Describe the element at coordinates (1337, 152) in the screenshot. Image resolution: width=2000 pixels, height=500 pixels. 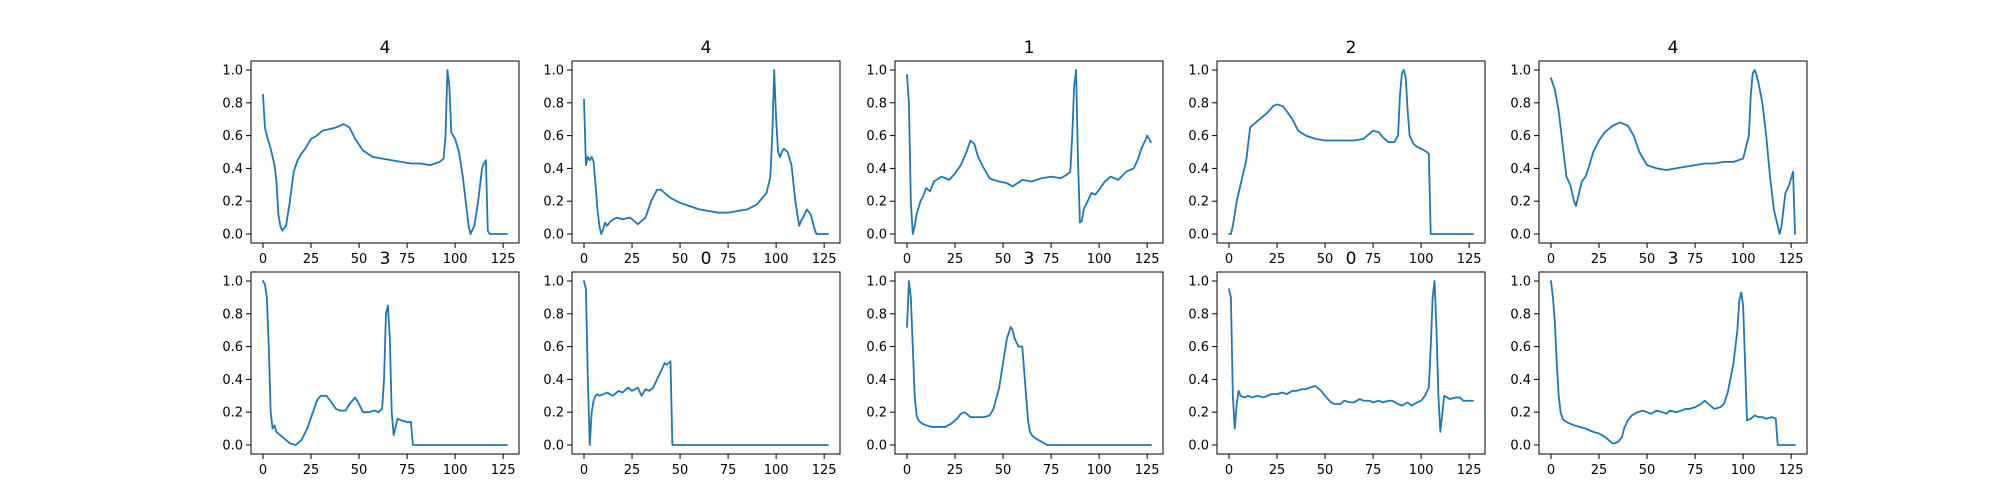
I see `chart-panel: 0 25 50 75 100 125 0.0 0.2 0.4 0.6 0.8 1.0 2` at that location.